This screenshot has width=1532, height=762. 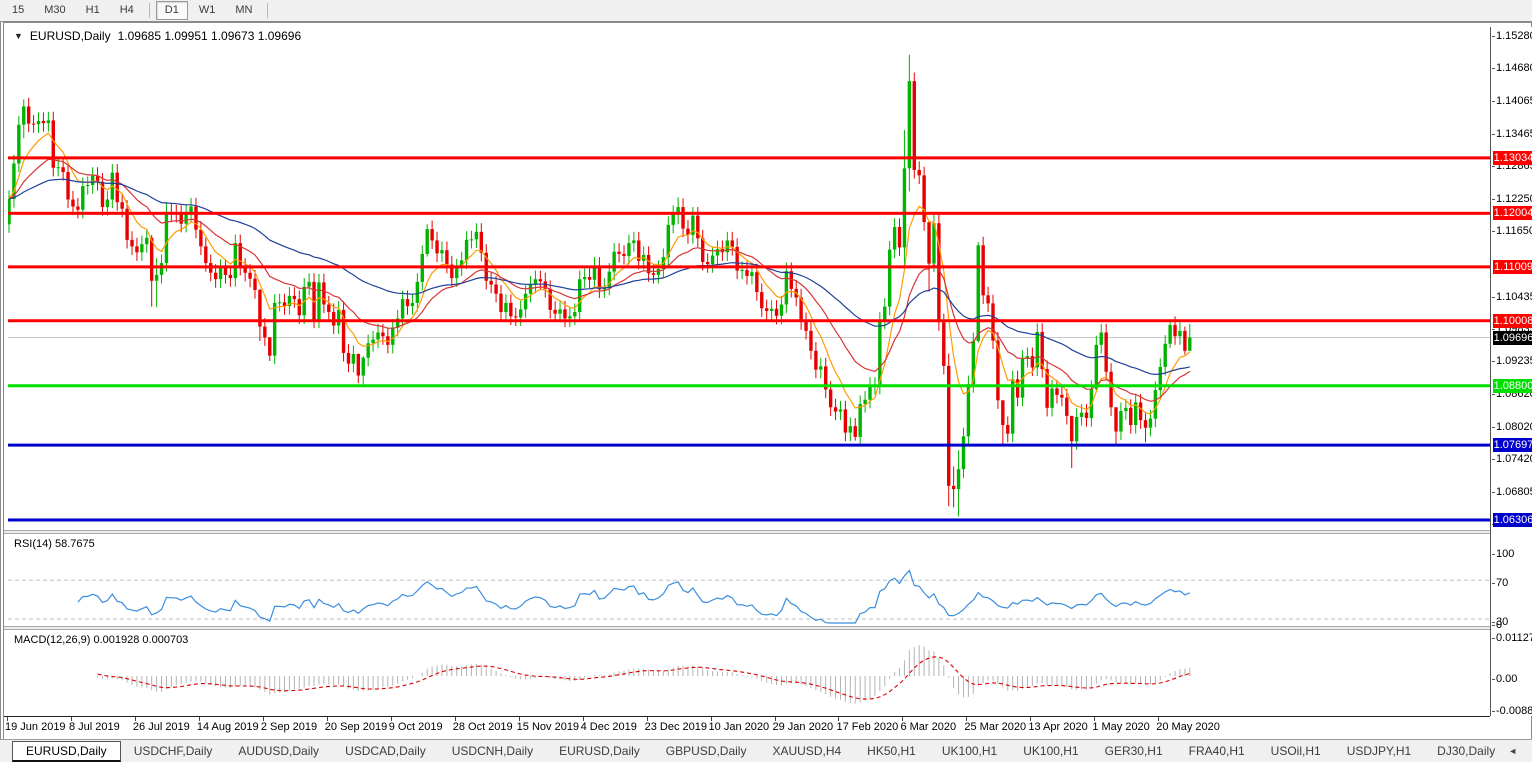 What do you see at coordinates (1121, 727) in the screenshot?
I see `date-label: 1 May 2020` at bounding box center [1121, 727].